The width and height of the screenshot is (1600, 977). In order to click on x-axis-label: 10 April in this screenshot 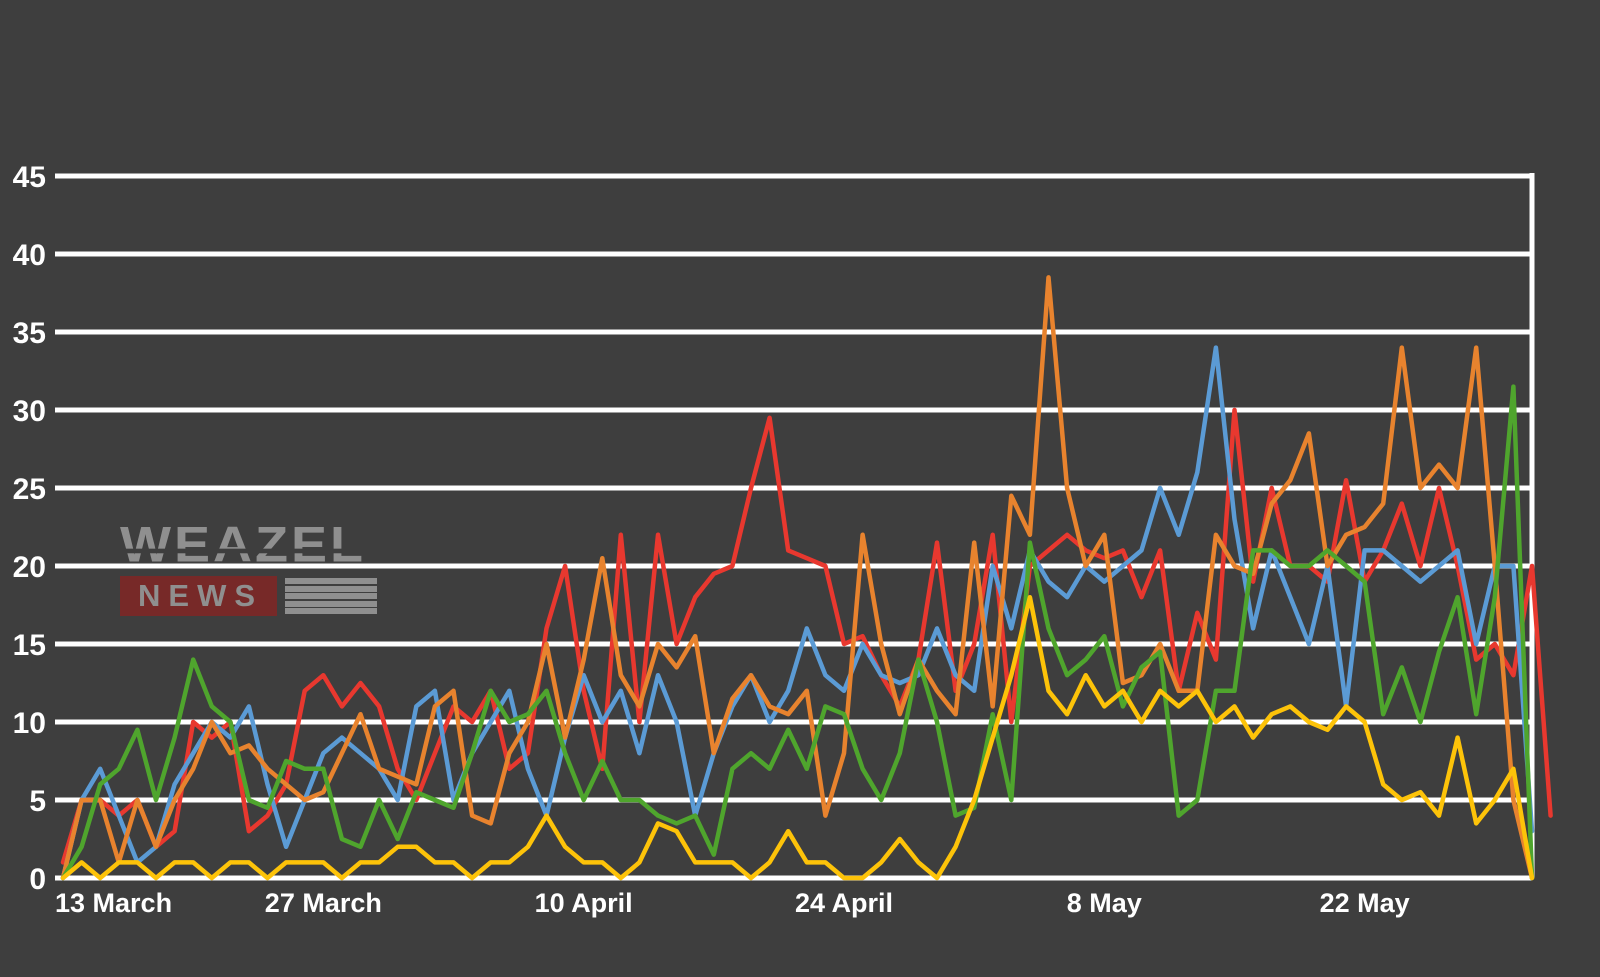, I will do `click(584, 903)`.